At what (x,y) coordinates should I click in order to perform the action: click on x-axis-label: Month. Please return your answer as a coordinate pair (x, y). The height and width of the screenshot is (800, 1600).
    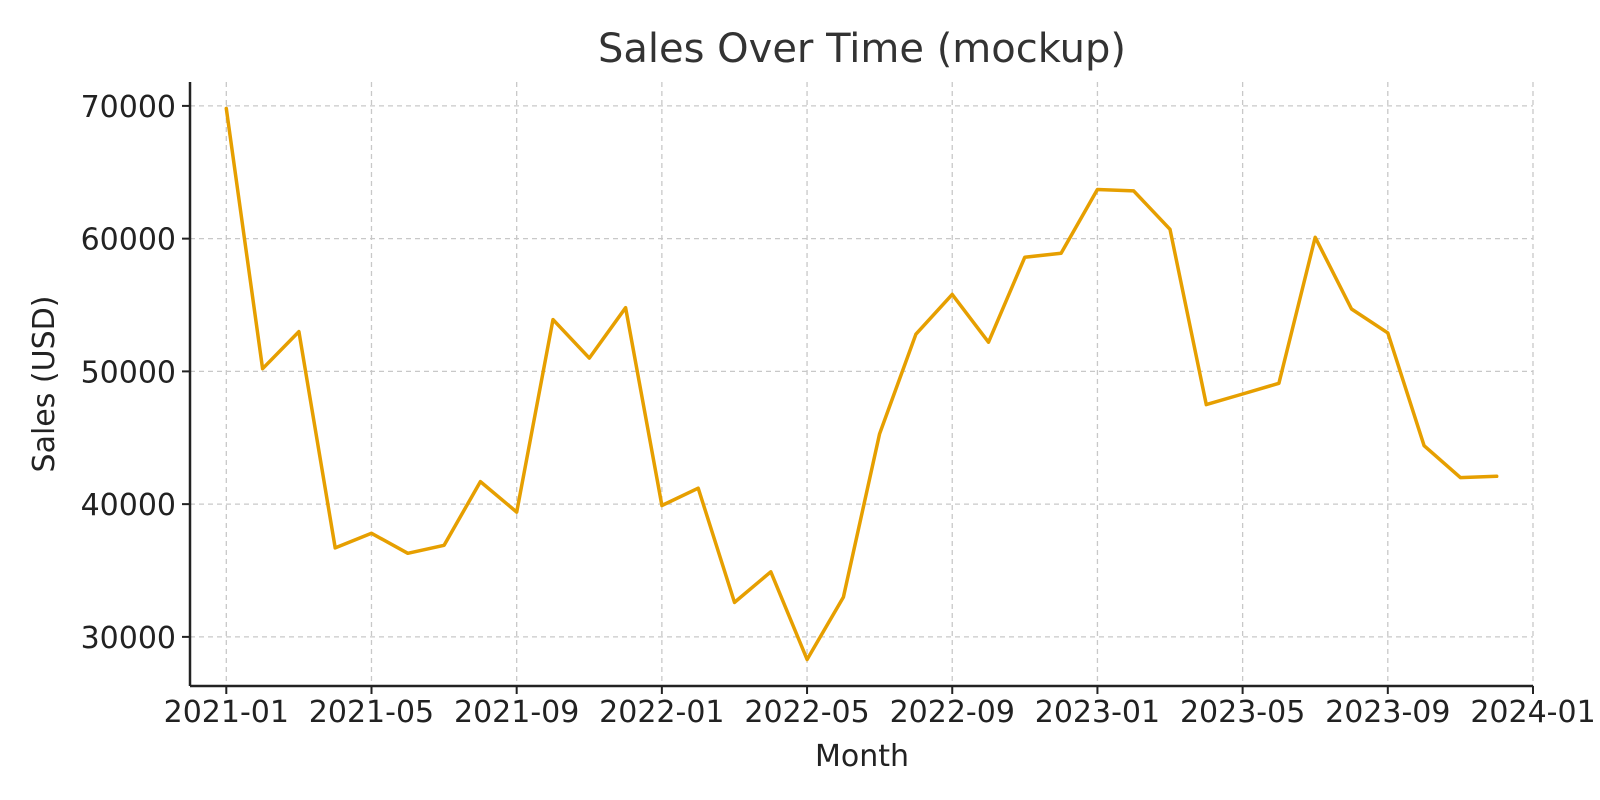
    Looking at the image, I should click on (862, 756).